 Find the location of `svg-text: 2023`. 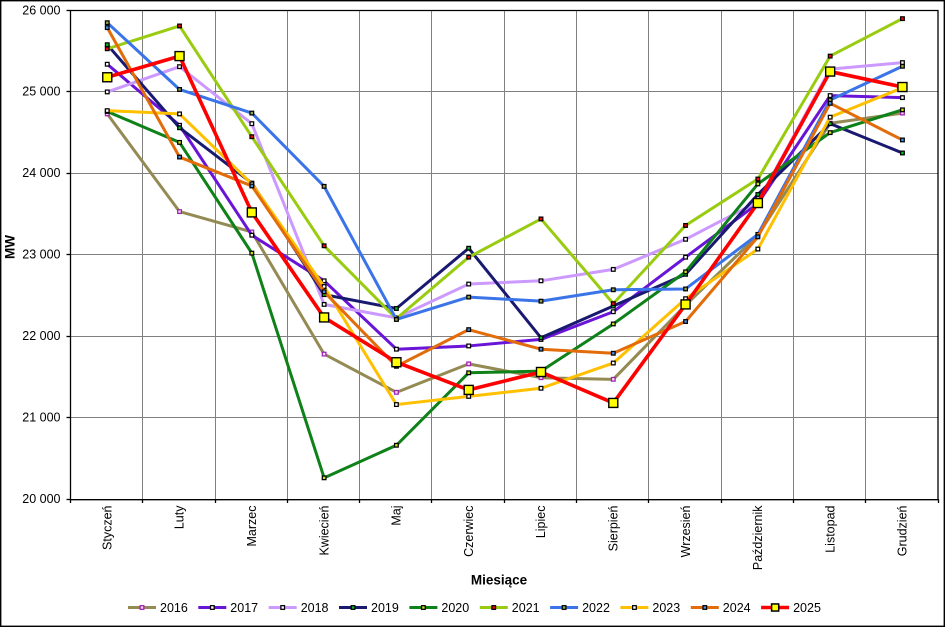

svg-text: 2023 is located at coordinates (666, 608).